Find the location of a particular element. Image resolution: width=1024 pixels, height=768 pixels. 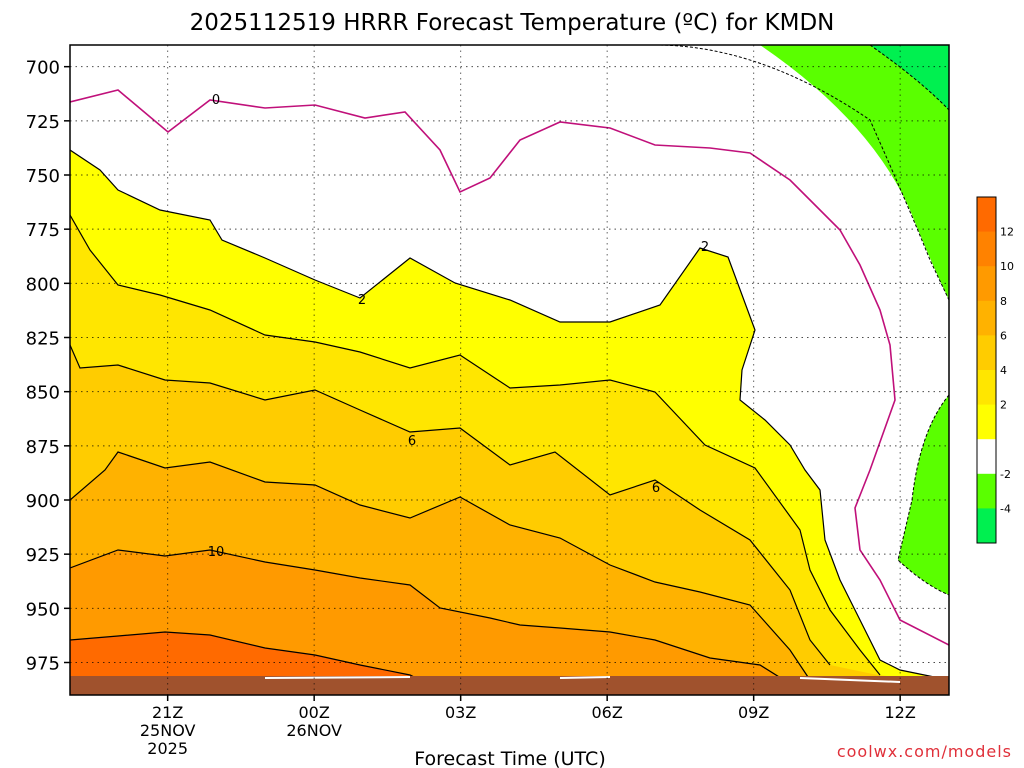

colorbar-label: 4 is located at coordinates (1003, 370).